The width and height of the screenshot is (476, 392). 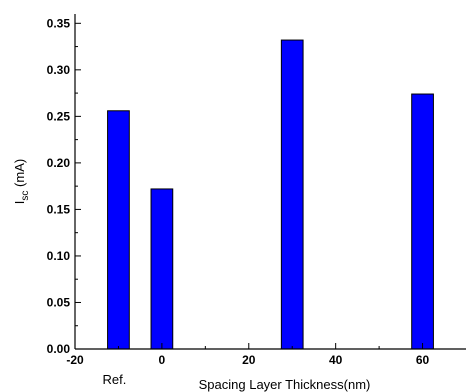 What do you see at coordinates (59, 70) in the screenshot?
I see `y-tick-label: 0.30` at bounding box center [59, 70].